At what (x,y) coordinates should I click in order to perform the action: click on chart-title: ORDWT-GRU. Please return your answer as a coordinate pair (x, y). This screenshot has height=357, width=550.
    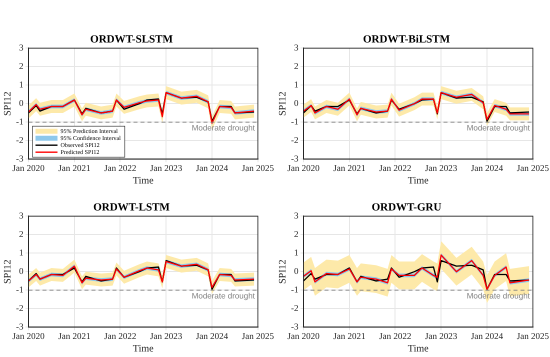
    Looking at the image, I should click on (407, 207).